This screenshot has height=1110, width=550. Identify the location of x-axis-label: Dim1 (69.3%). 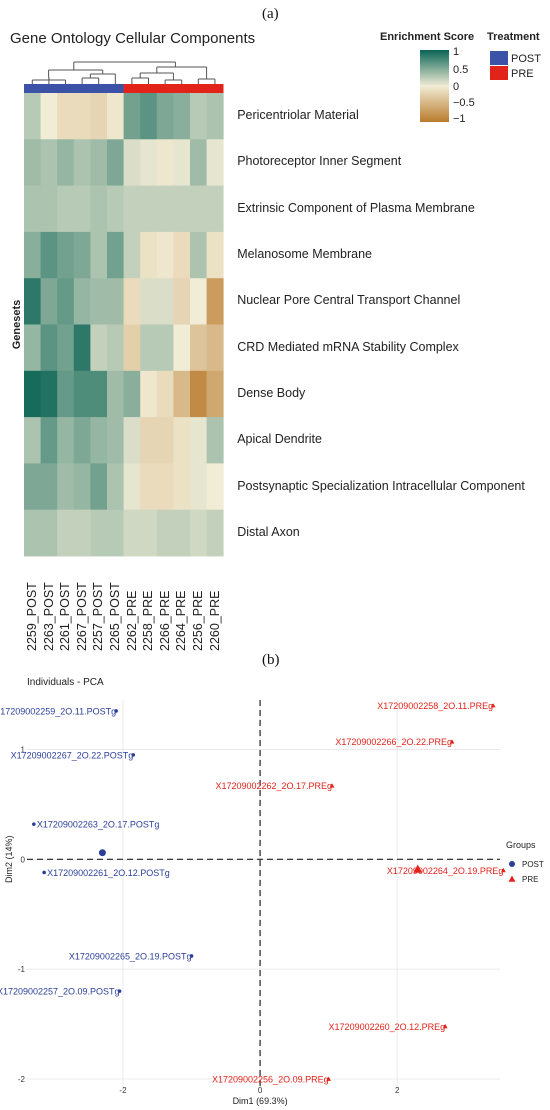
(260, 1101).